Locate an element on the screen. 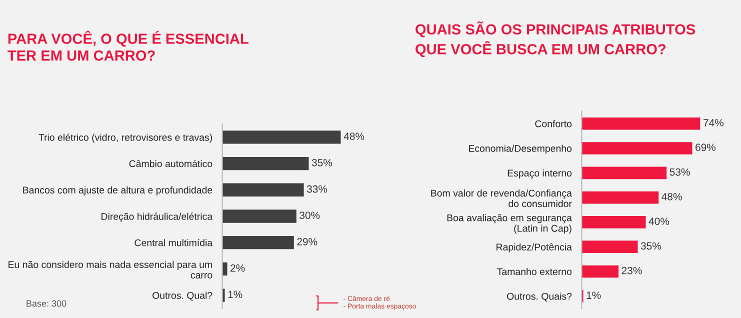 The width and height of the screenshot is (741, 318). data-label: 23% is located at coordinates (632, 270).